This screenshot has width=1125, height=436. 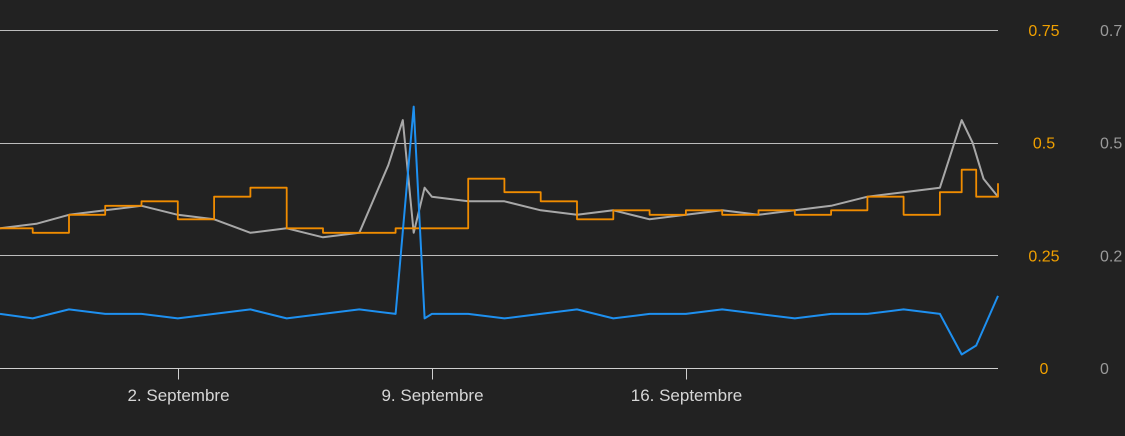 I want to click on x-tick-label: 2. Septembre, so click(x=178, y=395).